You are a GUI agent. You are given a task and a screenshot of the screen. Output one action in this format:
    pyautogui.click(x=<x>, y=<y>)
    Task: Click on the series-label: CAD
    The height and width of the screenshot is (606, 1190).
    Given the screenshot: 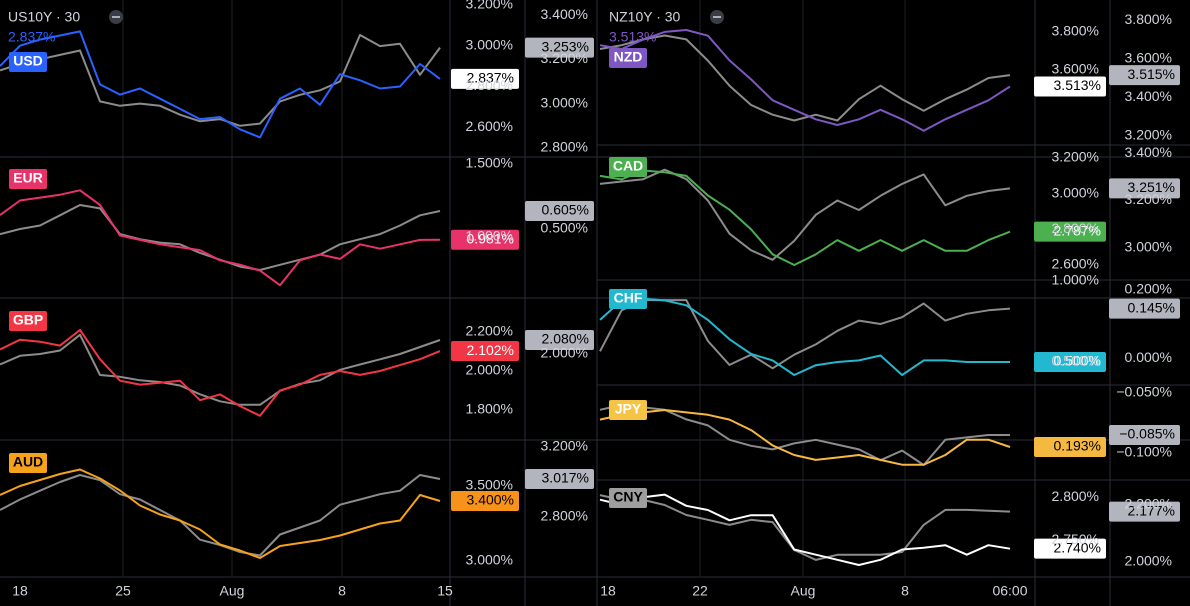 What is the action you would take?
    pyautogui.click(x=628, y=166)
    